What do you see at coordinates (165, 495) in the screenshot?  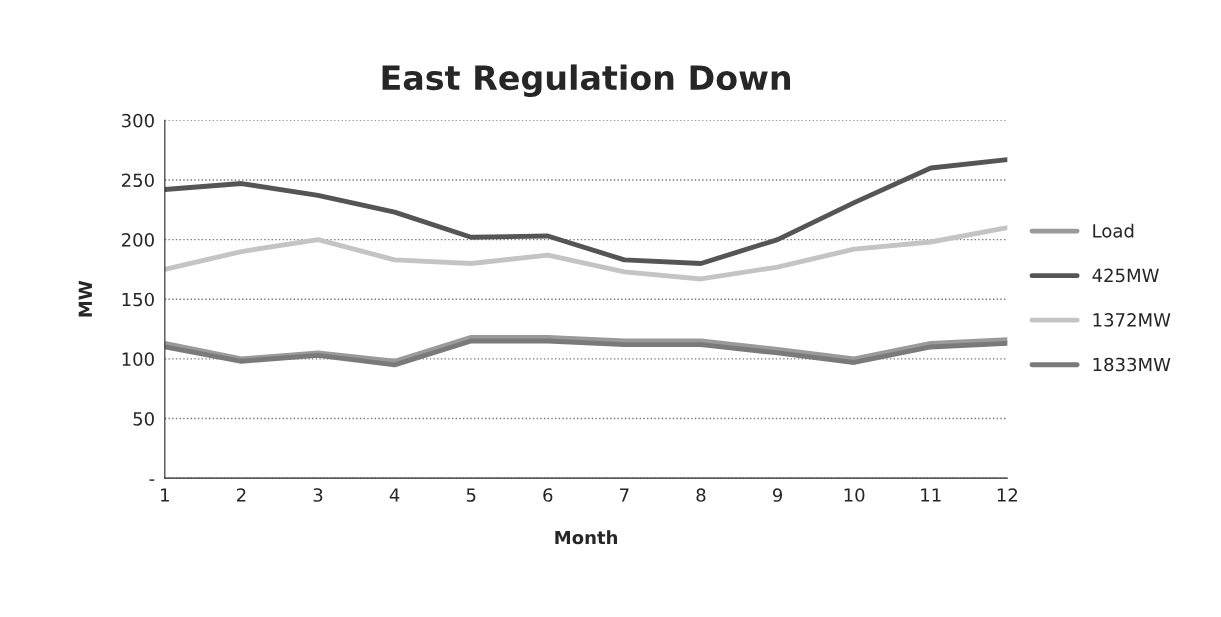 I see `x-tick-label: 1` at bounding box center [165, 495].